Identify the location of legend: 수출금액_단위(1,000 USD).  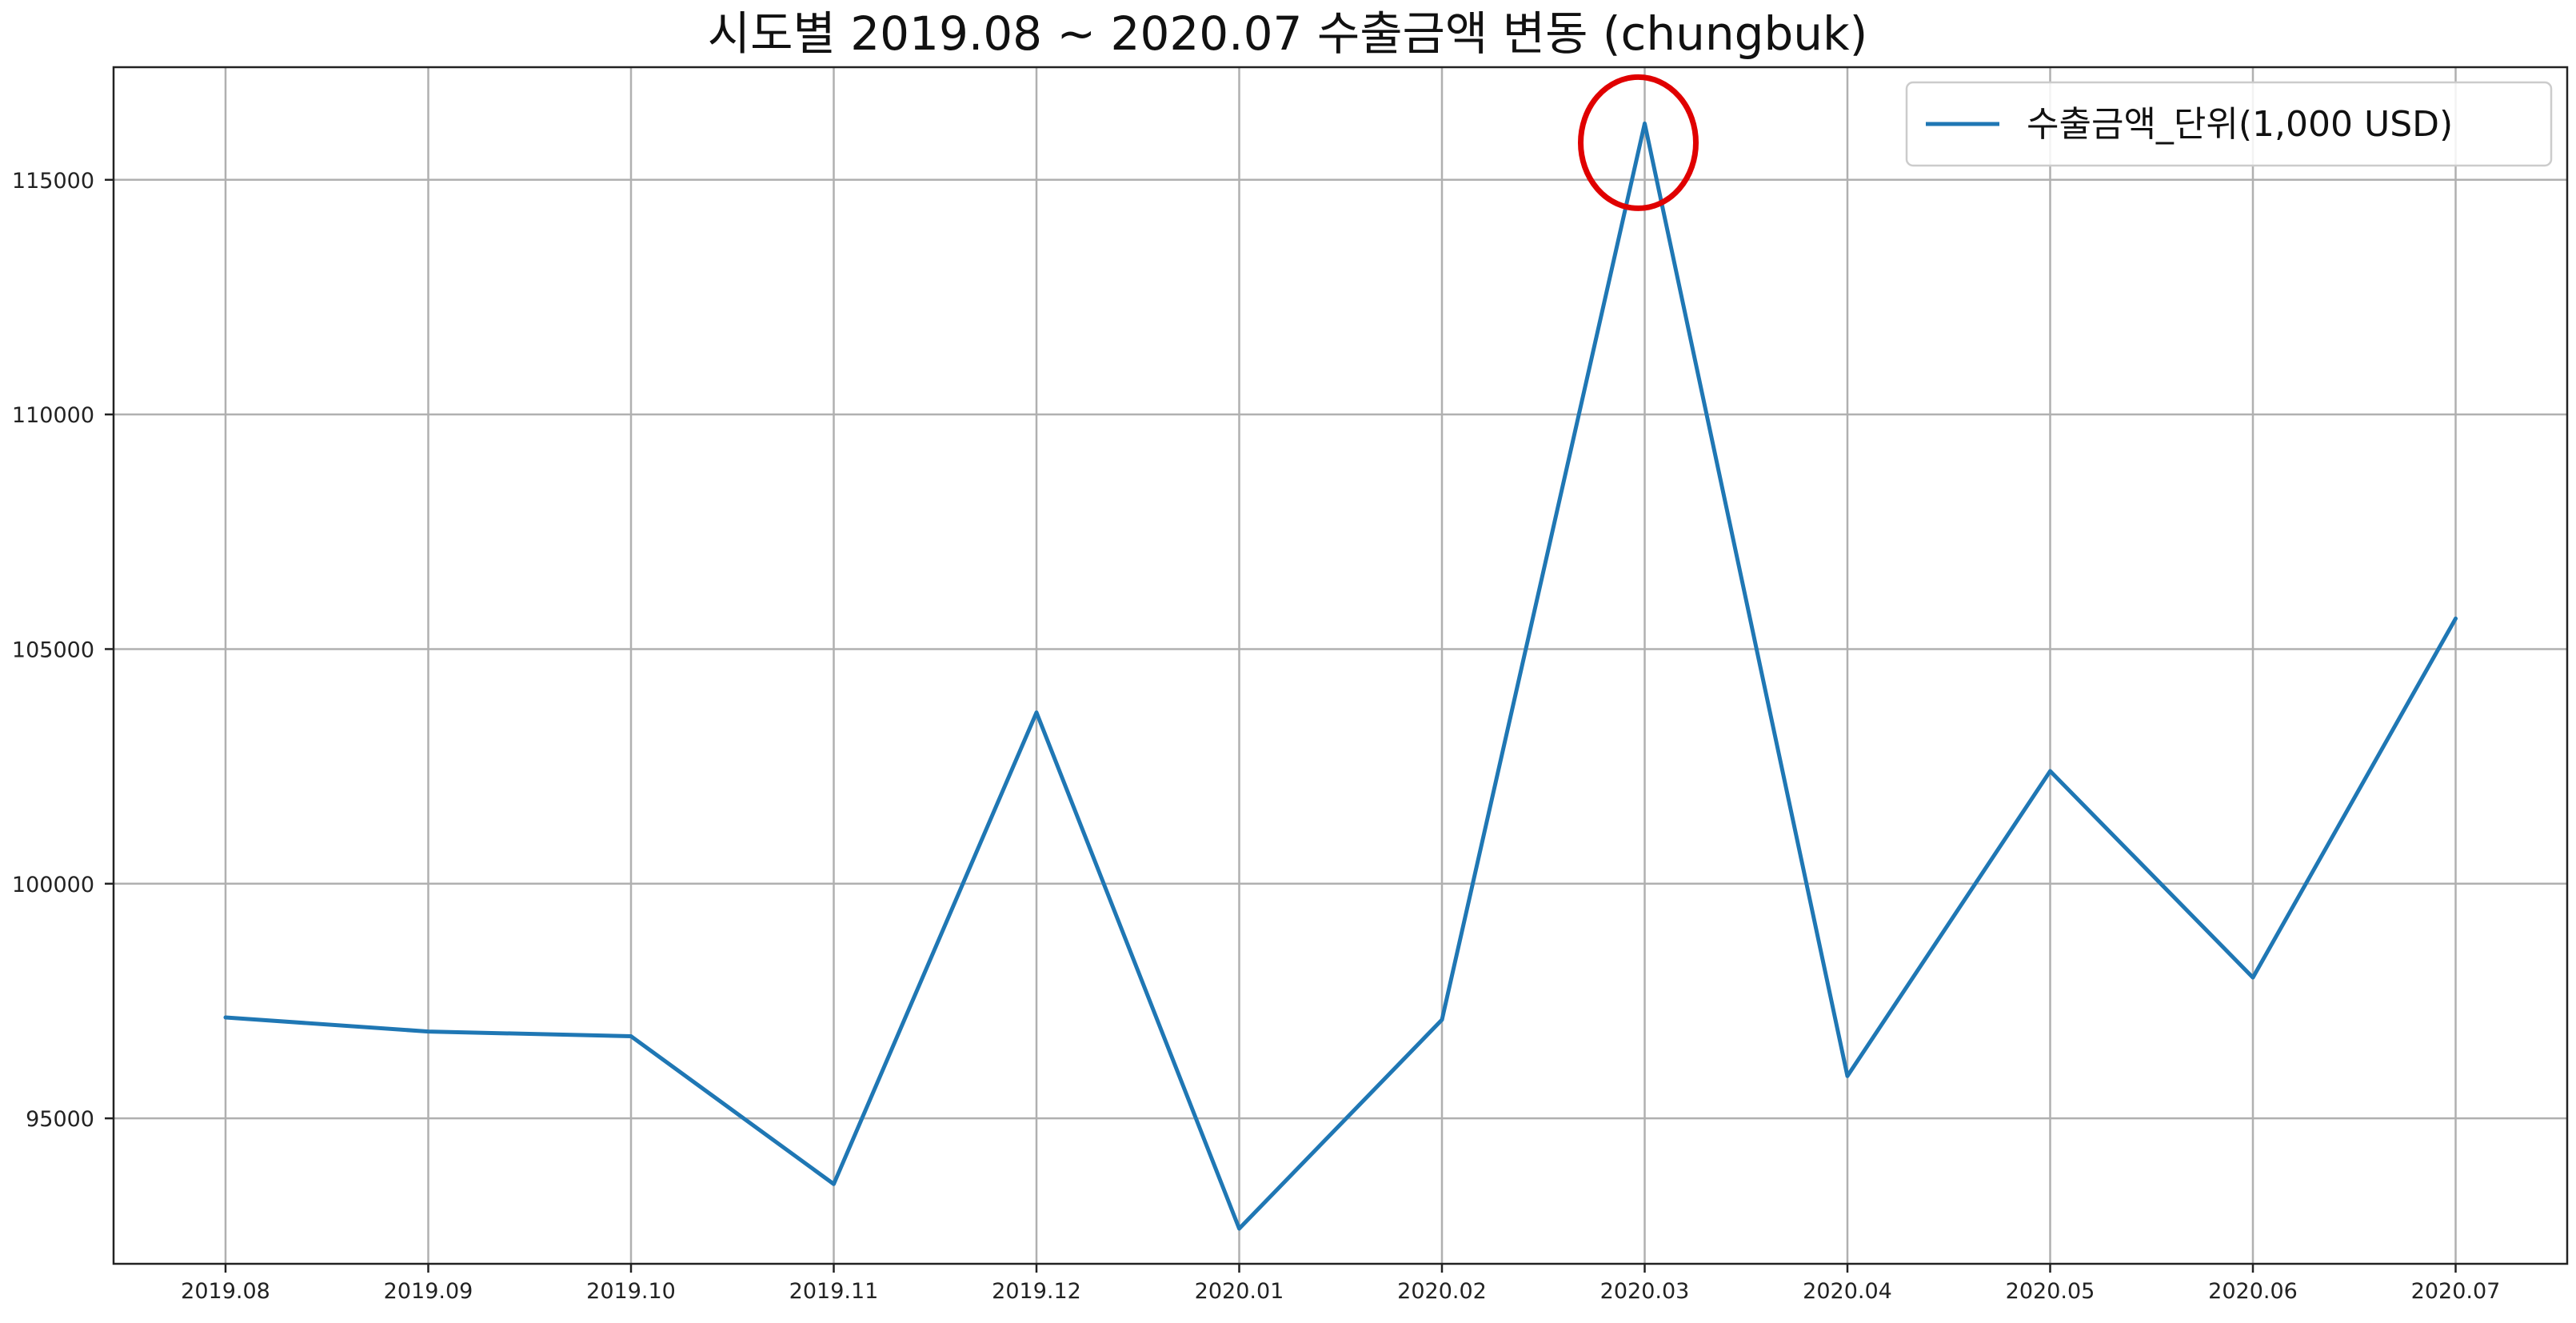
(2229, 124).